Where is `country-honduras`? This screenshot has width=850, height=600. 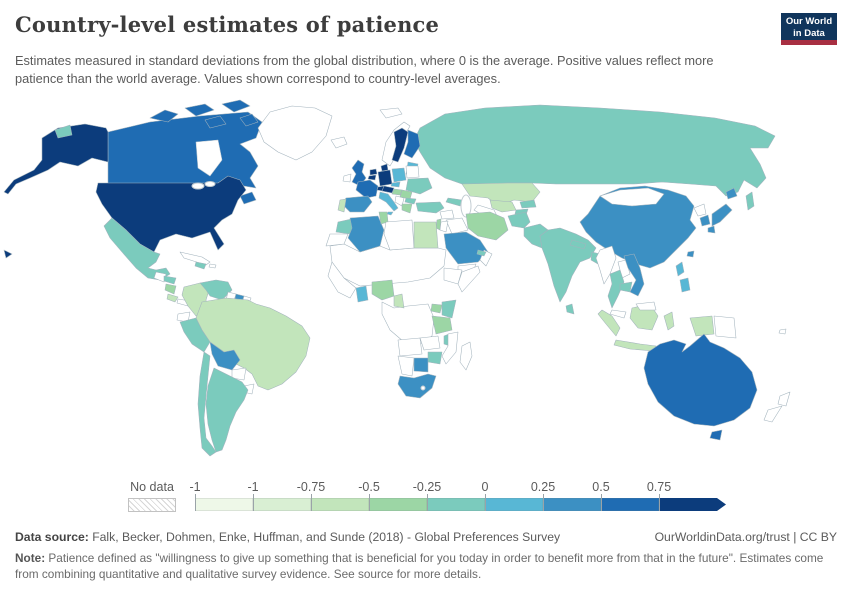
country-honduras is located at coordinates (170, 280).